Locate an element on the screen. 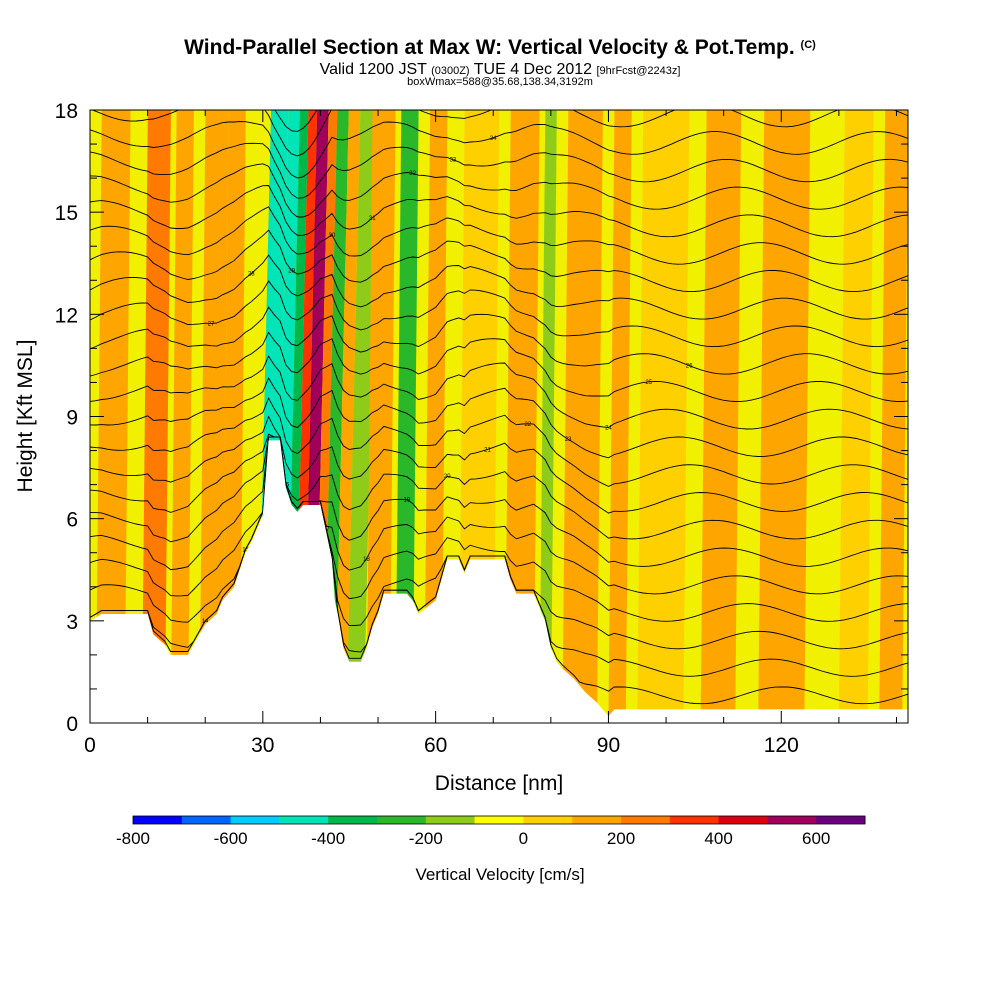  contour-label: 18 is located at coordinates (366, 560).